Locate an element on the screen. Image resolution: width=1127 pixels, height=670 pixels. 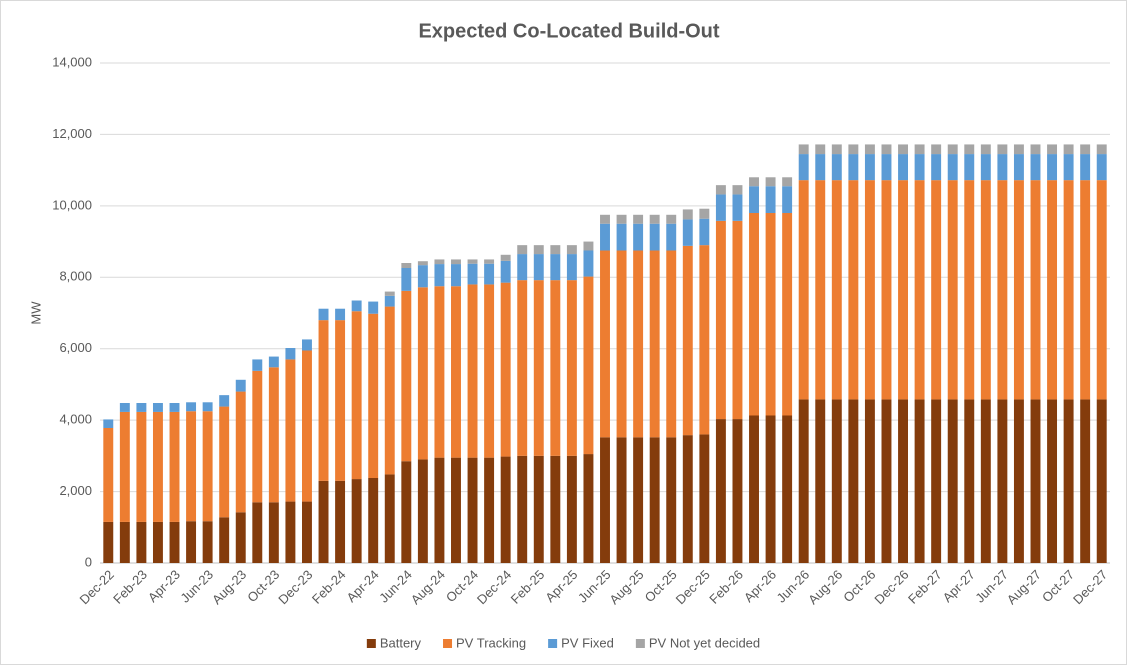
y-tick-label: 10,000 is located at coordinates (72, 204).